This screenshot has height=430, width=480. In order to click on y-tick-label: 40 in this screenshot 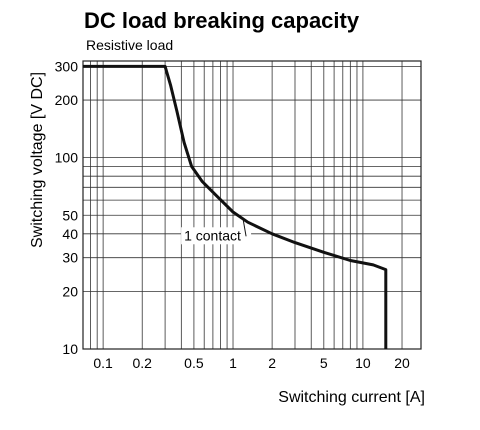, I will do `click(70, 234)`.